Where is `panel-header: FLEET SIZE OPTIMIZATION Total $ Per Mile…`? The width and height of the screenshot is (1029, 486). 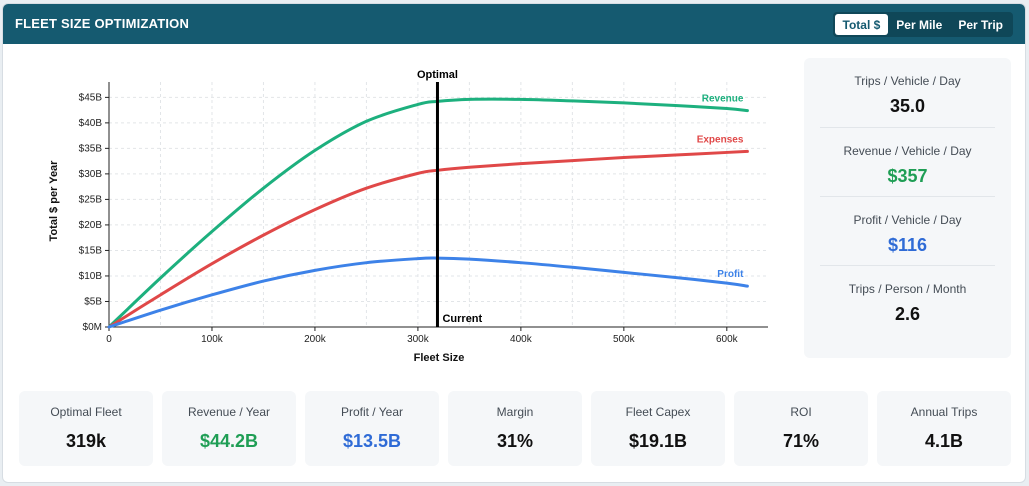
panel-header: FLEET SIZE OPTIMIZATION Total $ Per Mile… is located at coordinates (514, 24).